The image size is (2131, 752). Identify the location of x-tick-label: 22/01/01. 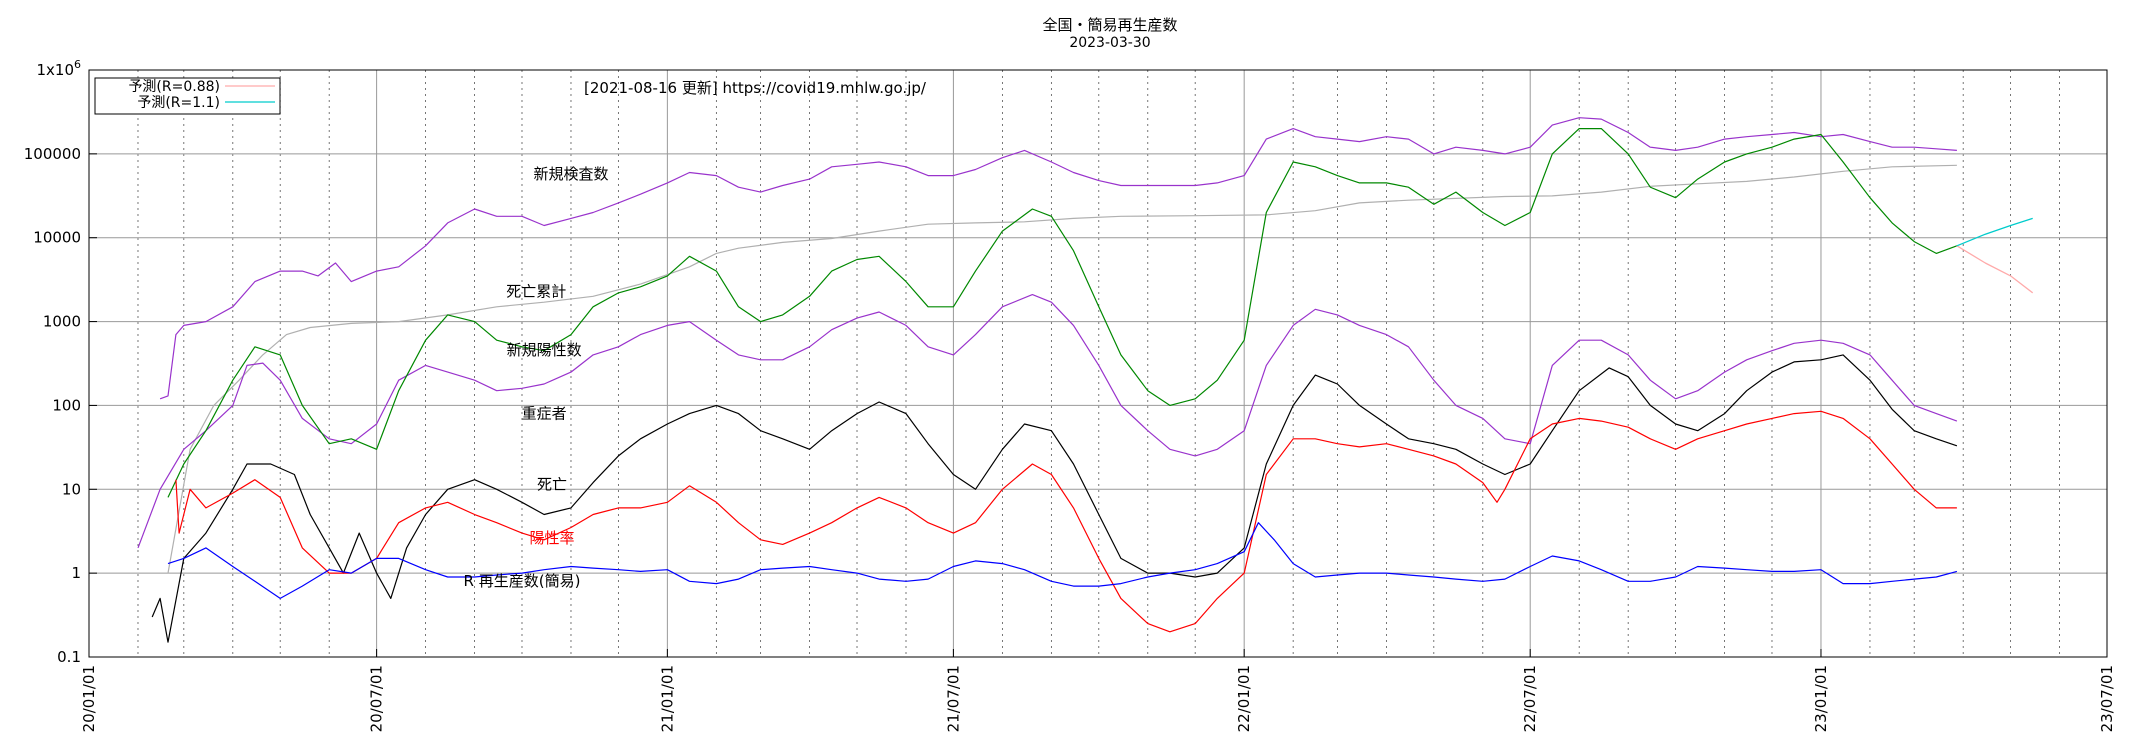
(1244, 698).